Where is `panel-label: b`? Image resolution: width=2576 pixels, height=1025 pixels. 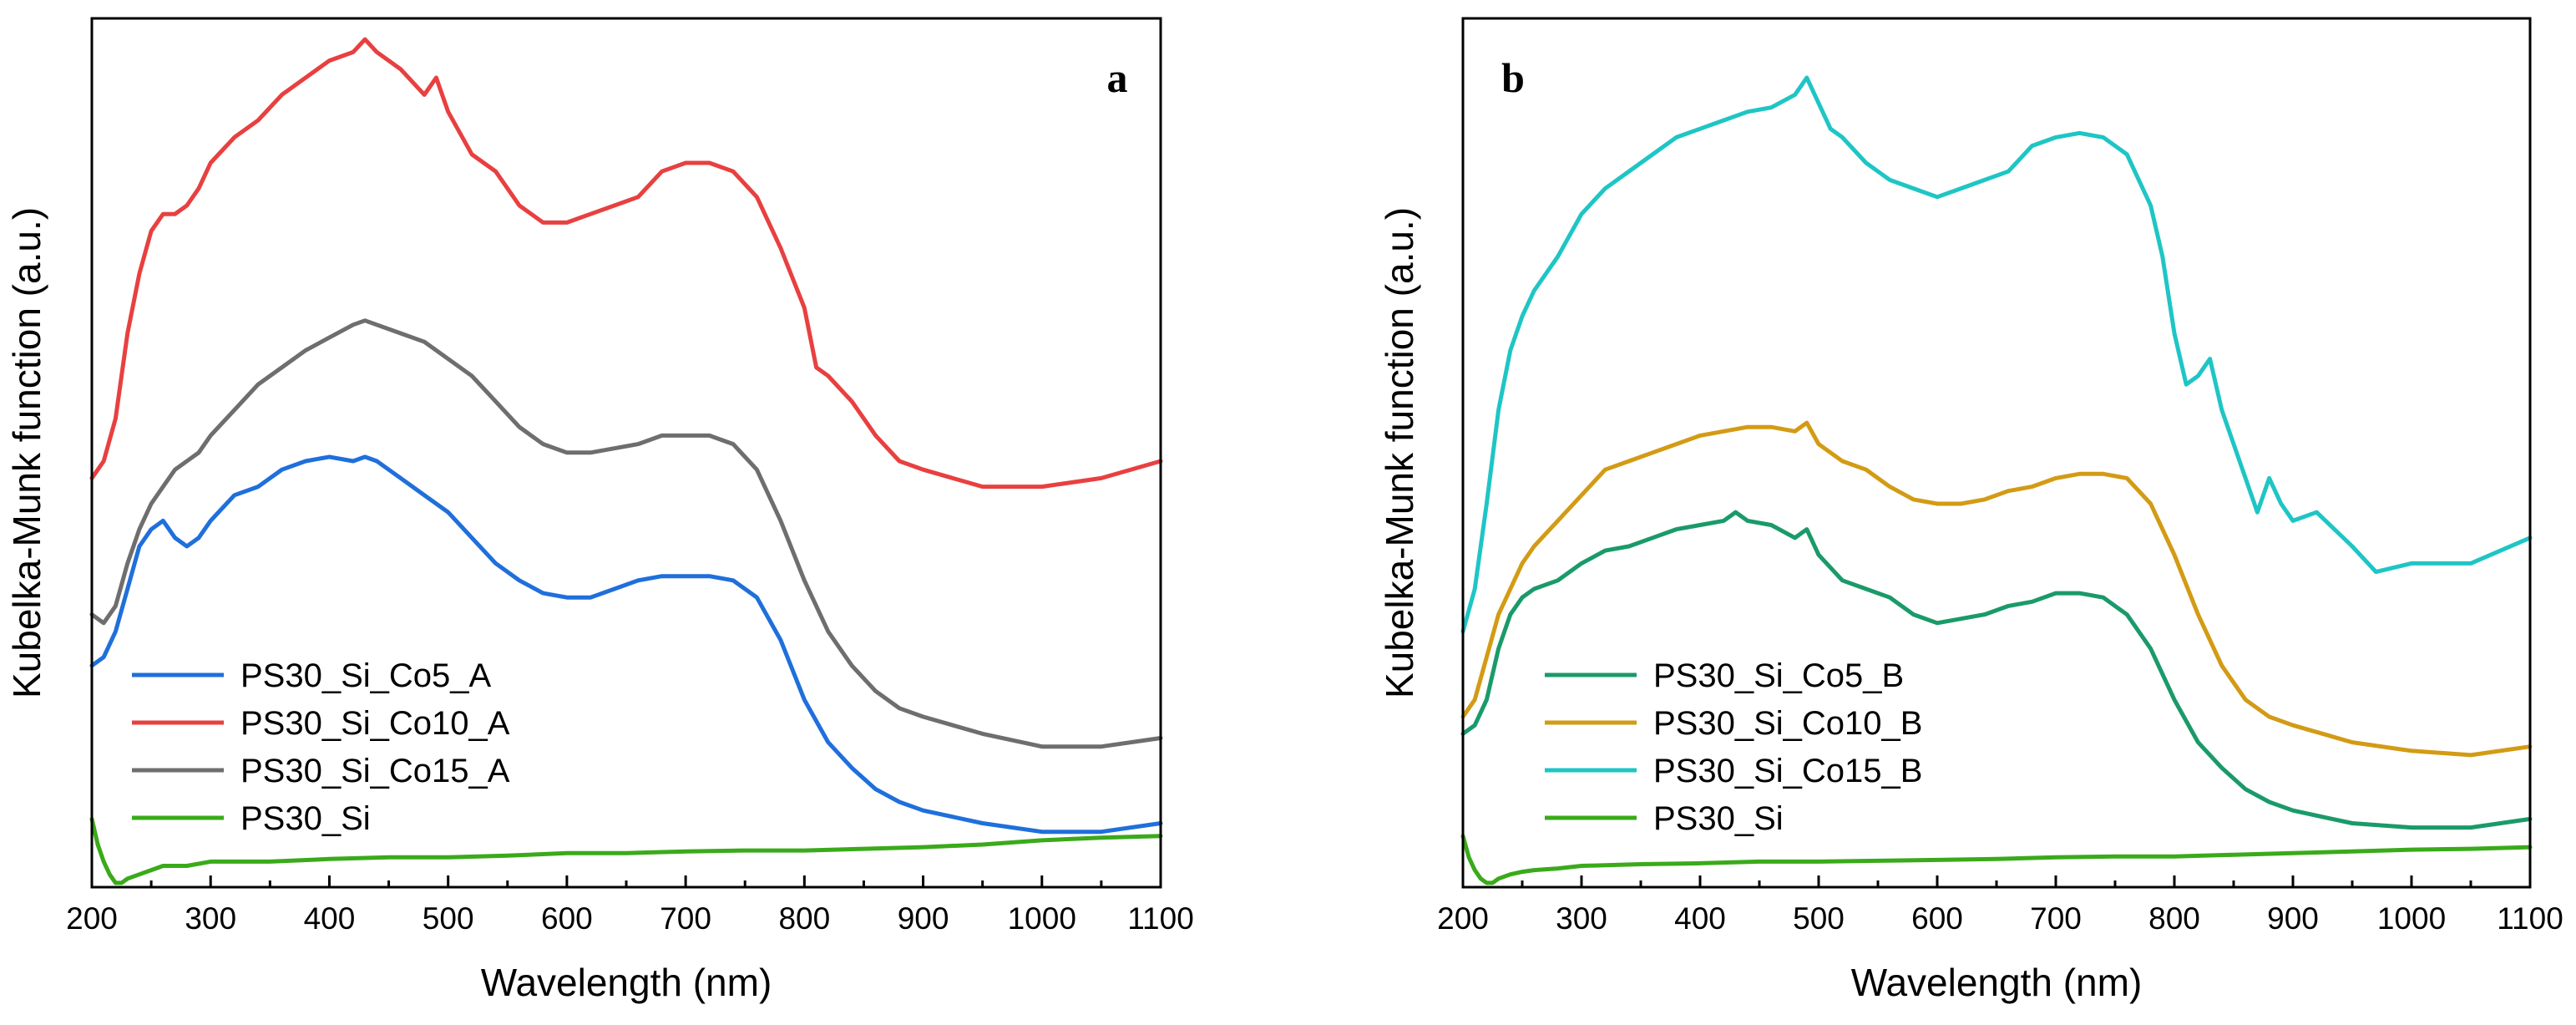 panel-label: b is located at coordinates (1513, 77).